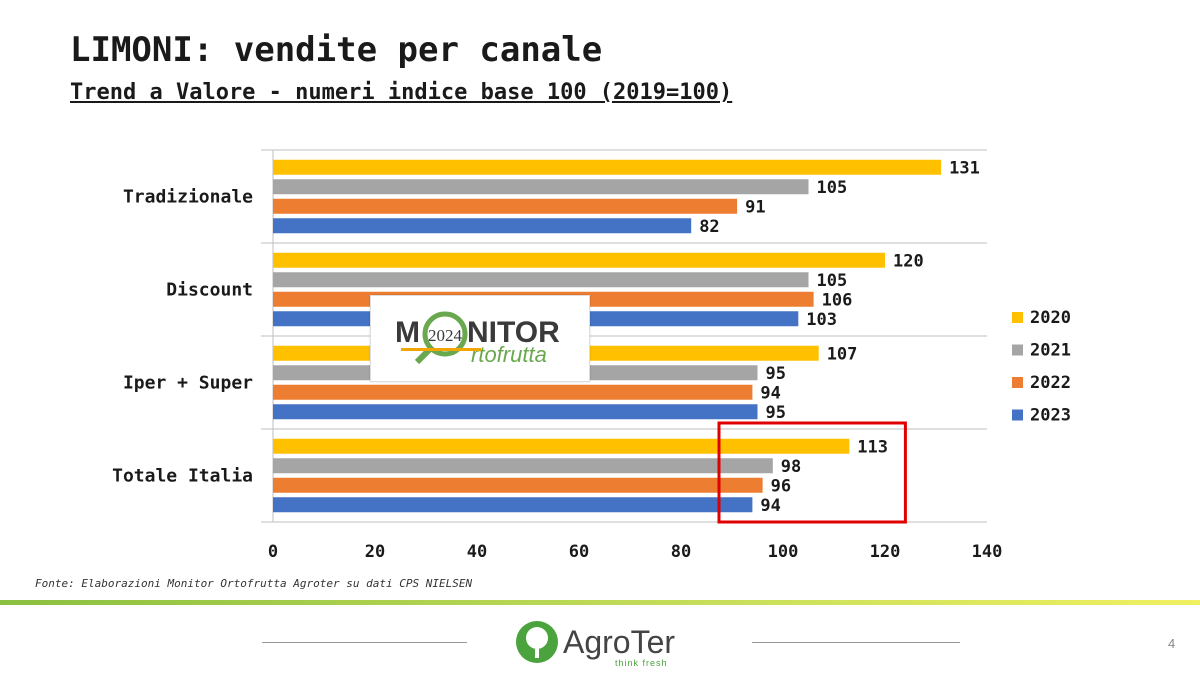 Image resolution: width=1200 pixels, height=675 pixels. What do you see at coordinates (1050, 383) in the screenshot?
I see `legend-label: 2022` at bounding box center [1050, 383].